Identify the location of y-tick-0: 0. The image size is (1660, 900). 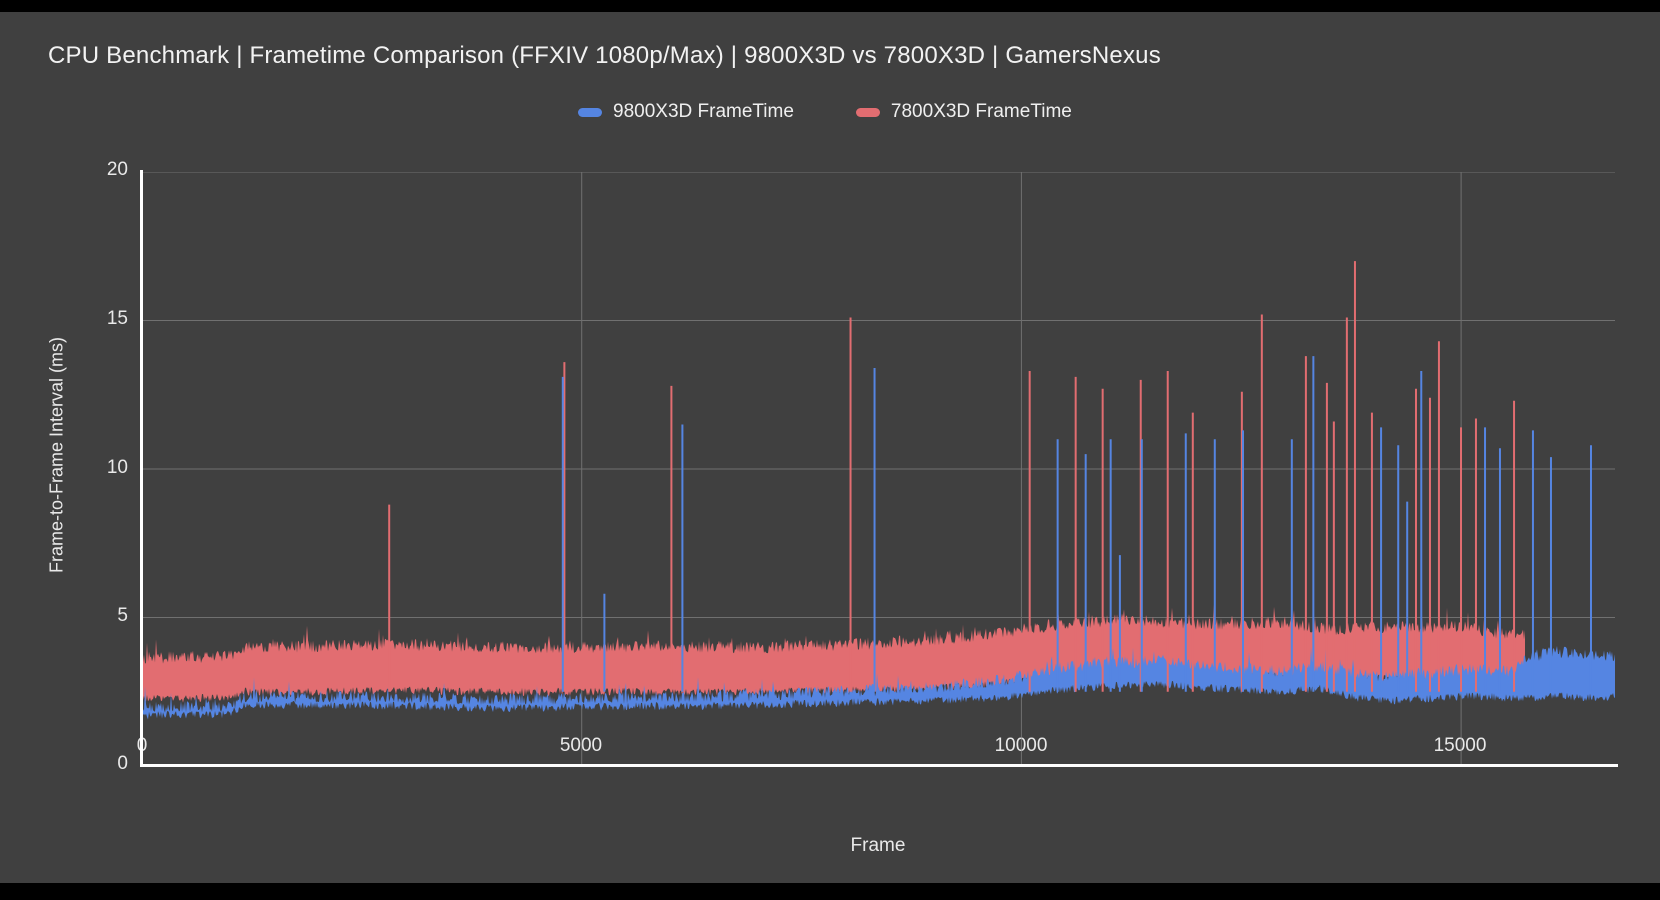
(122, 763).